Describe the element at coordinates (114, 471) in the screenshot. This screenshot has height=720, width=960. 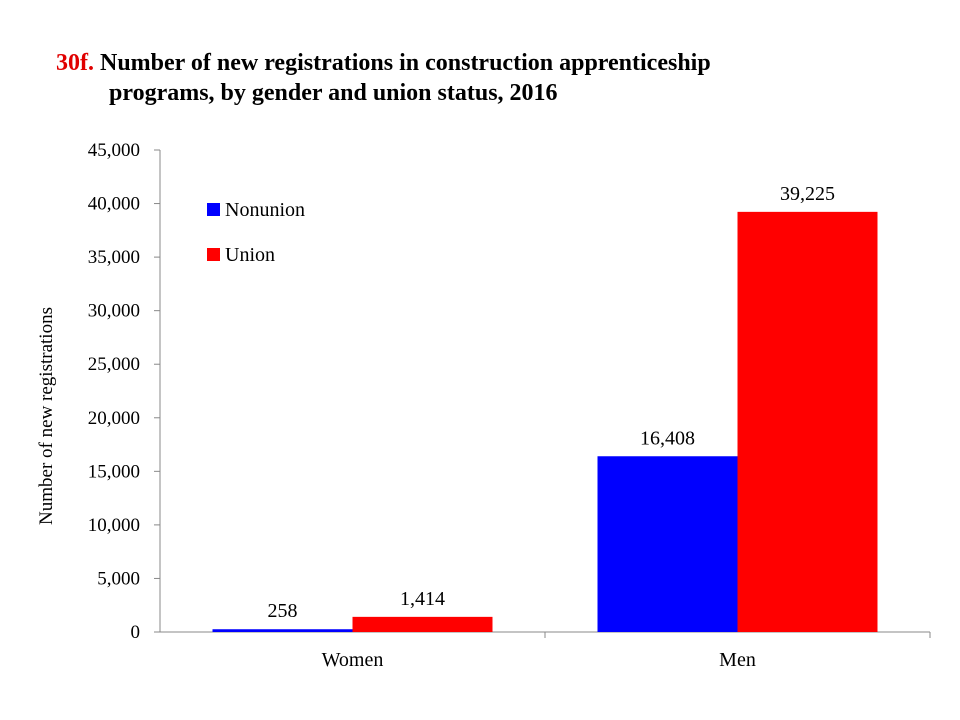
I see `y-tick-label: 15,000` at that location.